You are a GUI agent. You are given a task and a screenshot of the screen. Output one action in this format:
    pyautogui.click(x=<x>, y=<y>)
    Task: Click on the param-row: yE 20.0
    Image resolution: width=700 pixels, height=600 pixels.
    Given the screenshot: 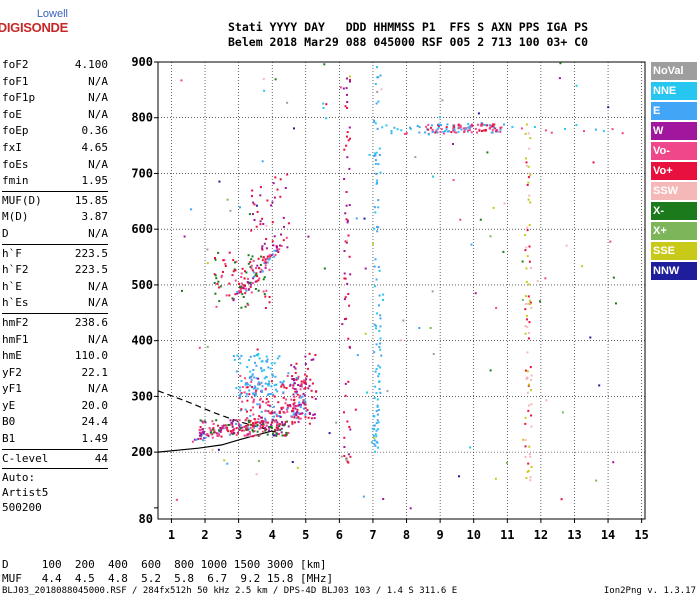 What is the action you would take?
    pyautogui.click(x=55, y=406)
    